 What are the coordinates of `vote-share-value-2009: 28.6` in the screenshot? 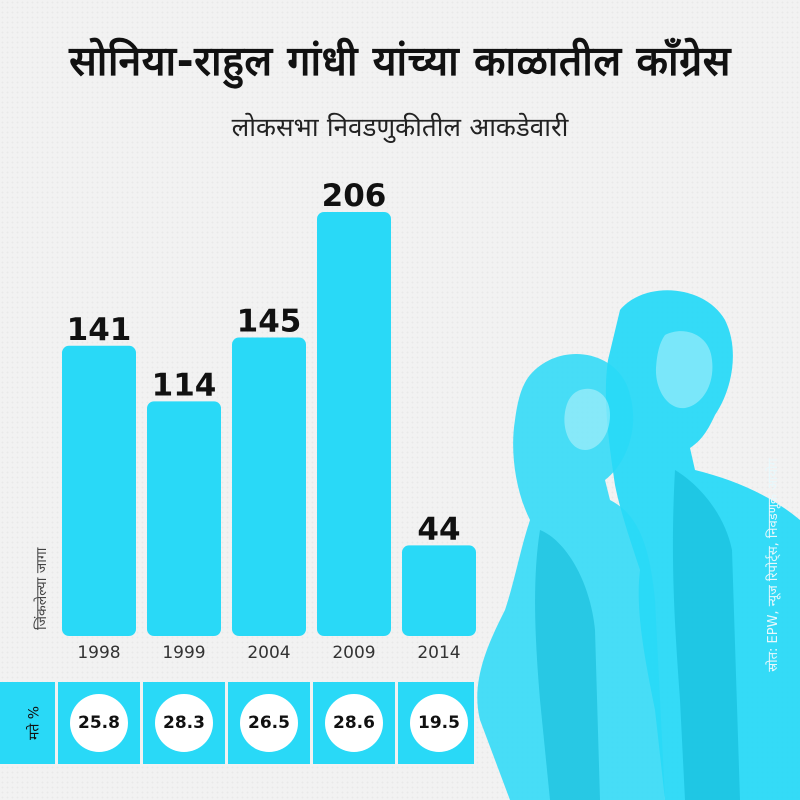 It's located at (354, 723).